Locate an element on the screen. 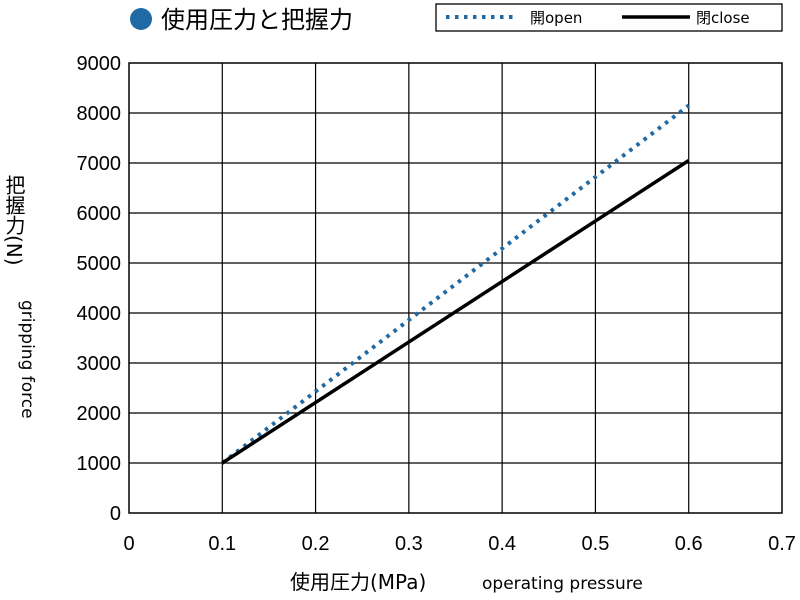  x-tick-label: 0.4 is located at coordinates (502, 544).